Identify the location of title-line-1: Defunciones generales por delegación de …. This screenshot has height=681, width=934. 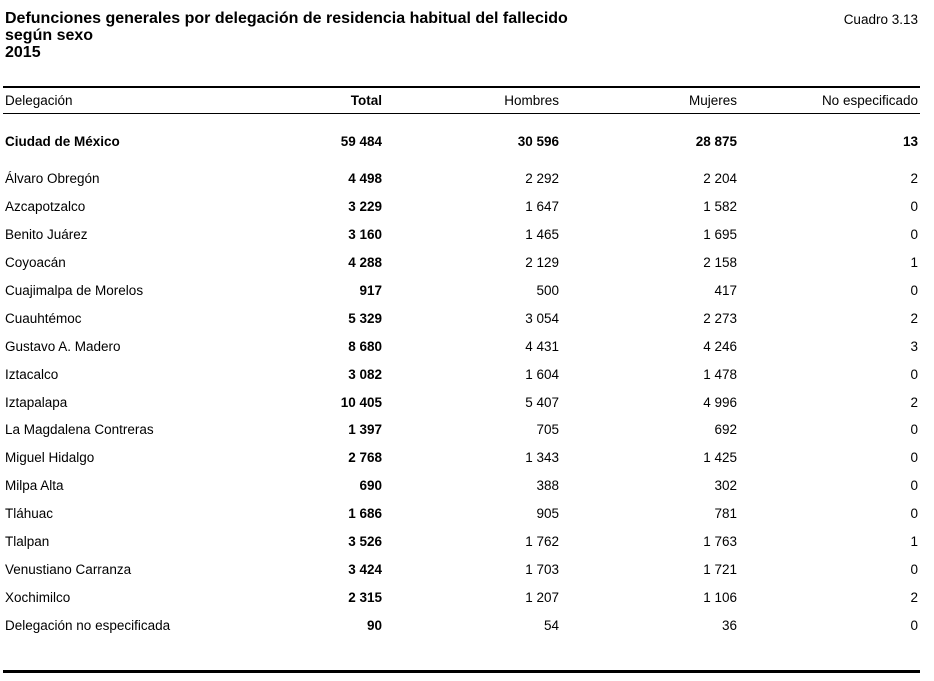
(286, 18).